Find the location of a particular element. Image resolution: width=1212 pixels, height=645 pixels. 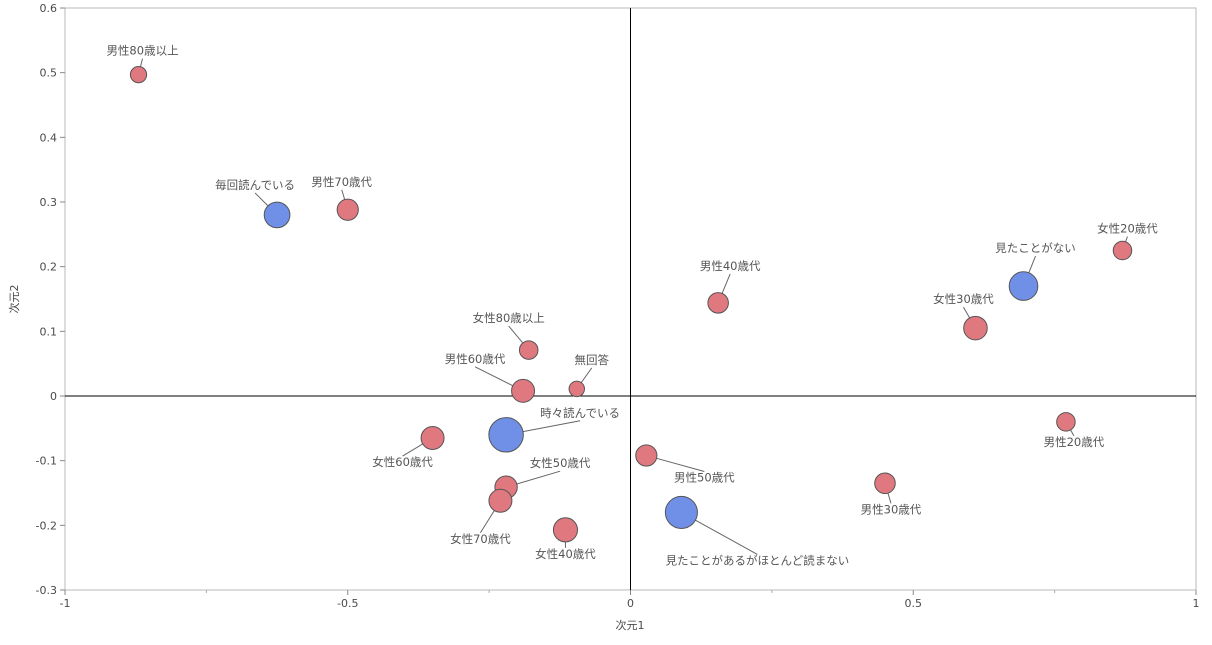

point-label: 女性50歳代 is located at coordinates (560, 463).